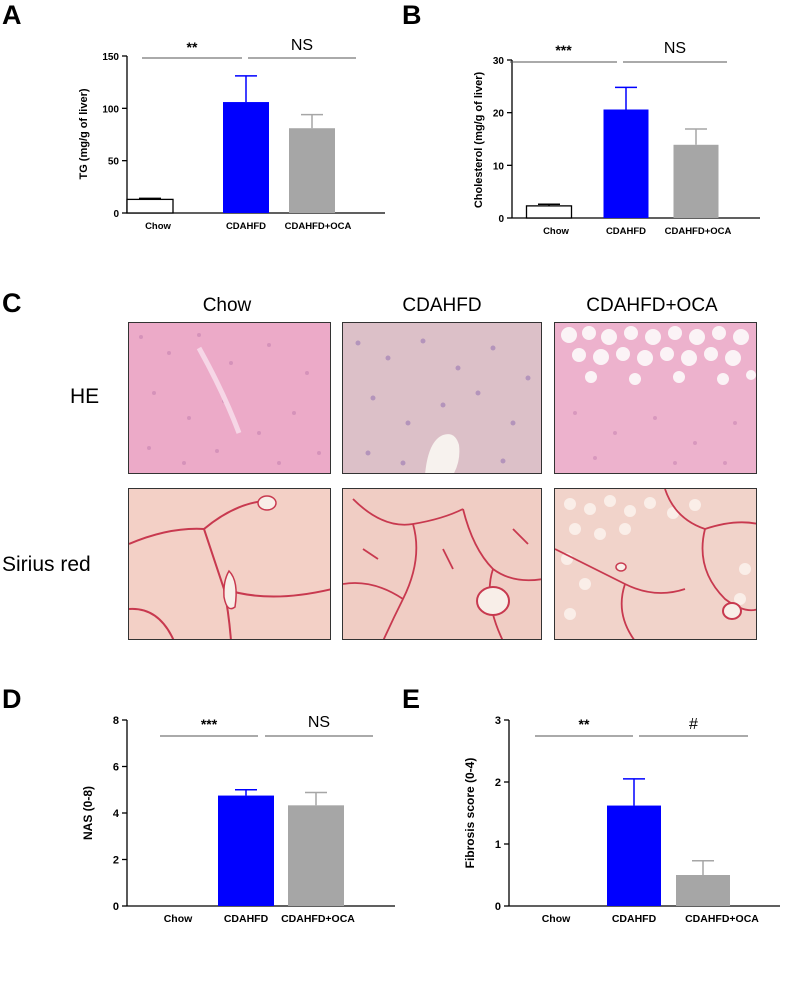 This screenshot has height=983, width=787. I want to click on panel-letter-d: D, so click(12, 699).